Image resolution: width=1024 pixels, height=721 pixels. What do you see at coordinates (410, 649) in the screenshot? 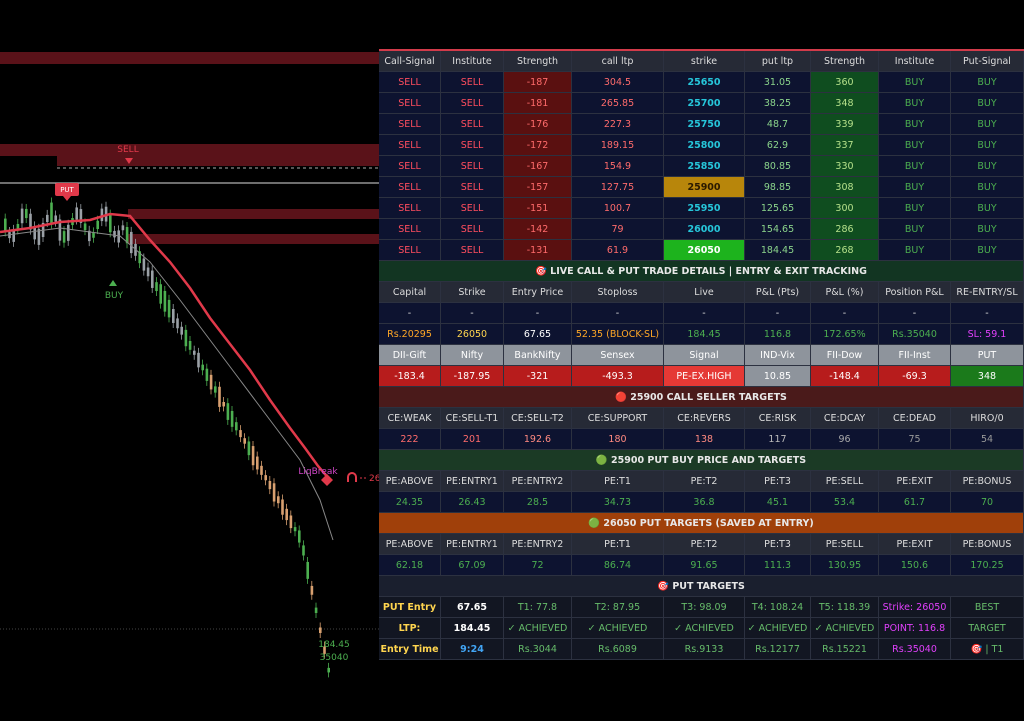
I see `cell: Entry Time` at bounding box center [410, 649].